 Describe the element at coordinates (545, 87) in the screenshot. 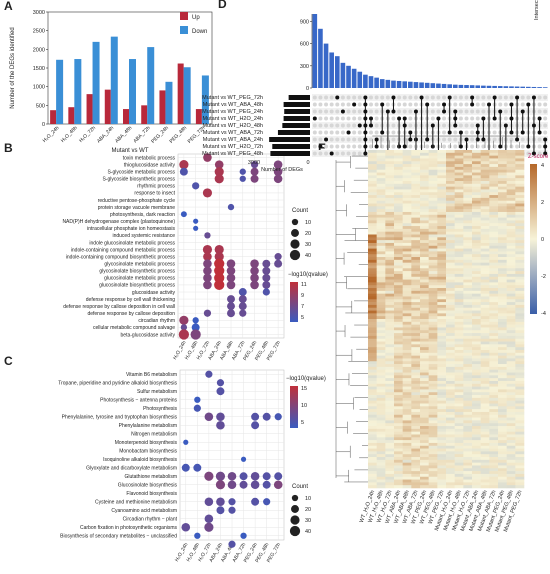

I see `intersection-bar` at that location.